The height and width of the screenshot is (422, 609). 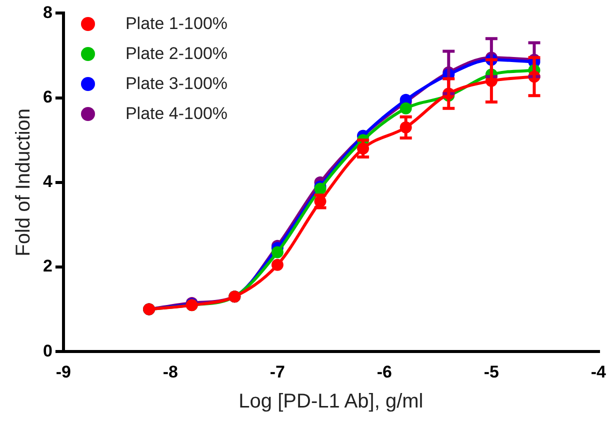 I want to click on y-tick-label: 2, so click(x=47, y=266).